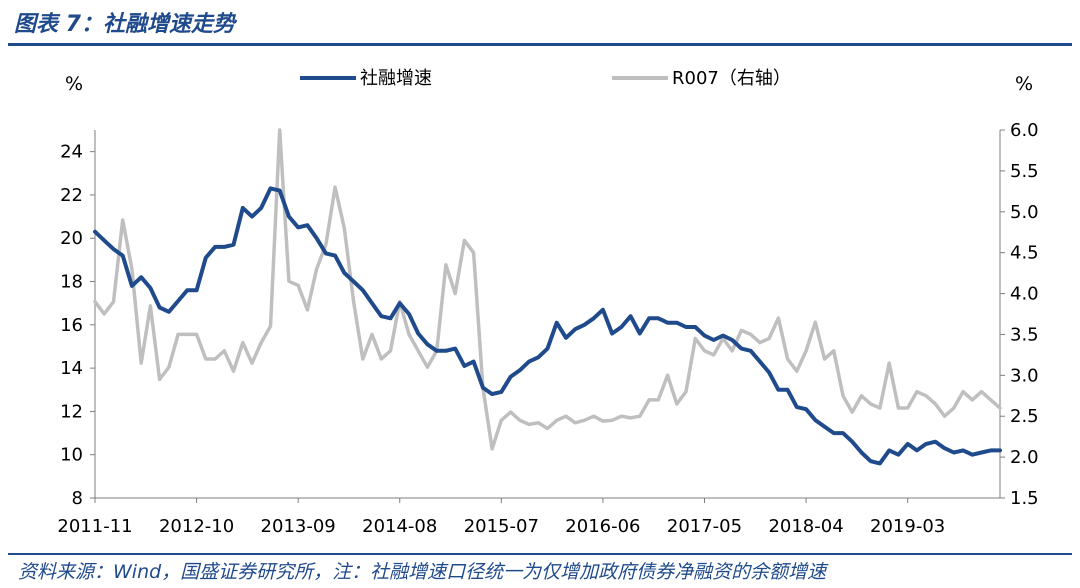 This screenshot has width=1080, height=588. Describe the element at coordinates (1024, 294) in the screenshot. I see `right-tick-label: 4.0` at that location.